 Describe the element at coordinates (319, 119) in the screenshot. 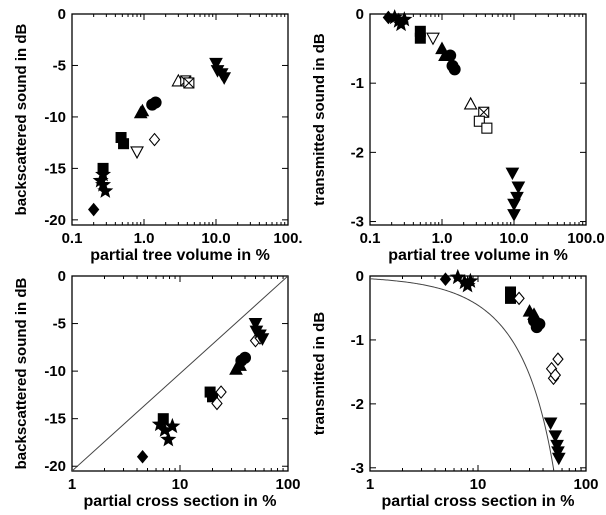

I see `y-axis-label: transmitted sound in dB` at that location.